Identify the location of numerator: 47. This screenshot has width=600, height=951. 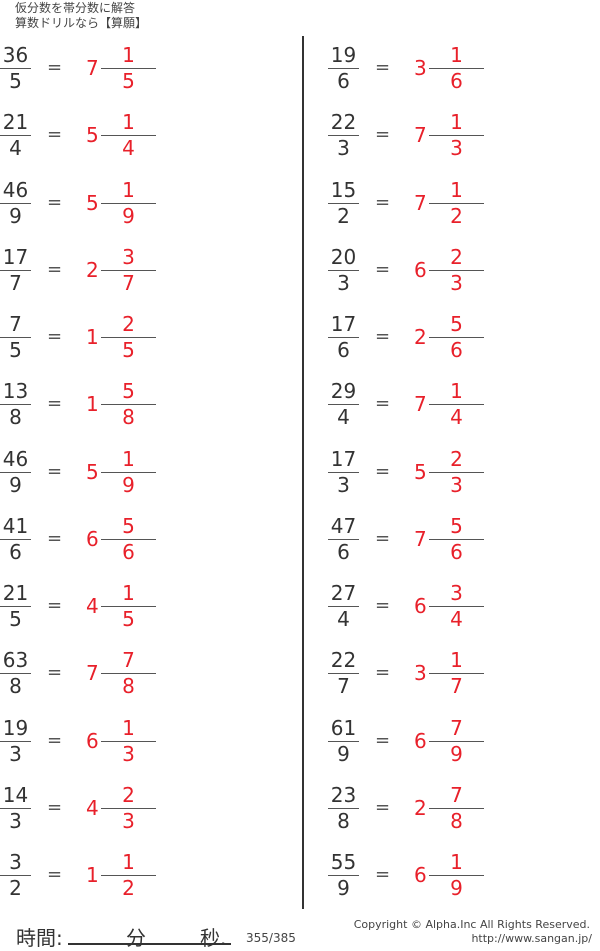
(343, 527).